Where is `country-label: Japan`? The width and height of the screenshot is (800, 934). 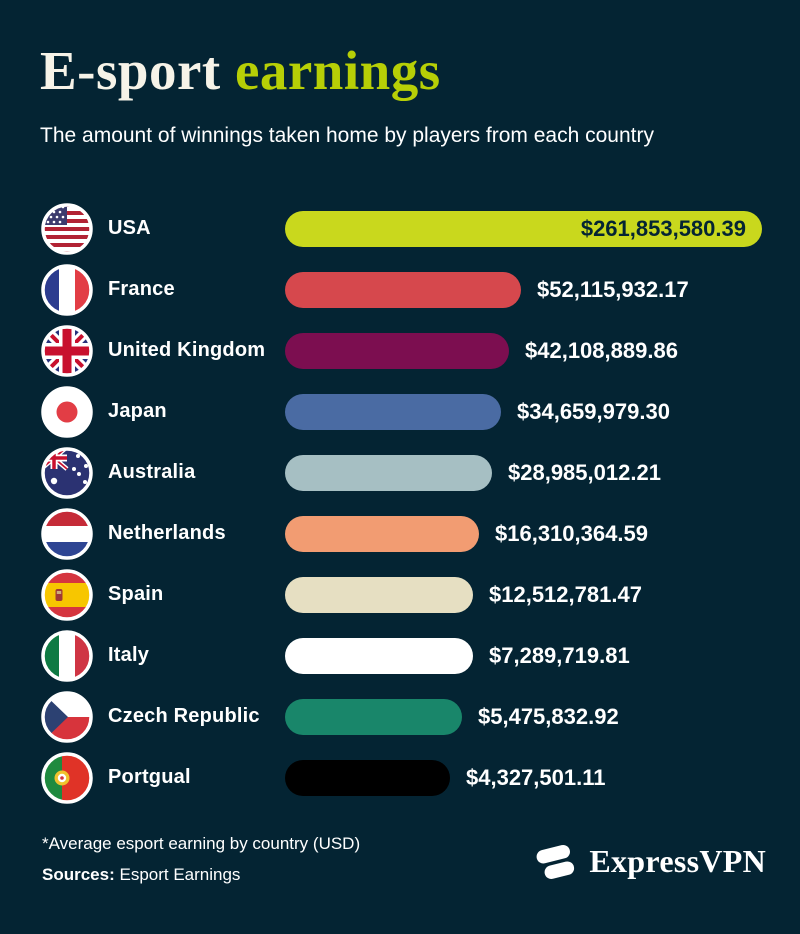 country-label: Japan is located at coordinates (137, 411).